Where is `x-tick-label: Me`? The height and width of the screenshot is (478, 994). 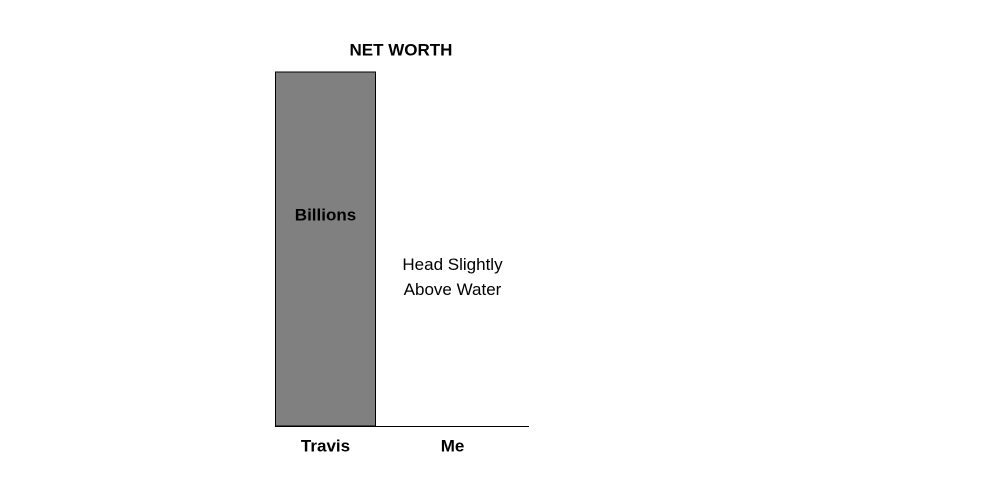
x-tick-label: Me is located at coordinates (453, 445).